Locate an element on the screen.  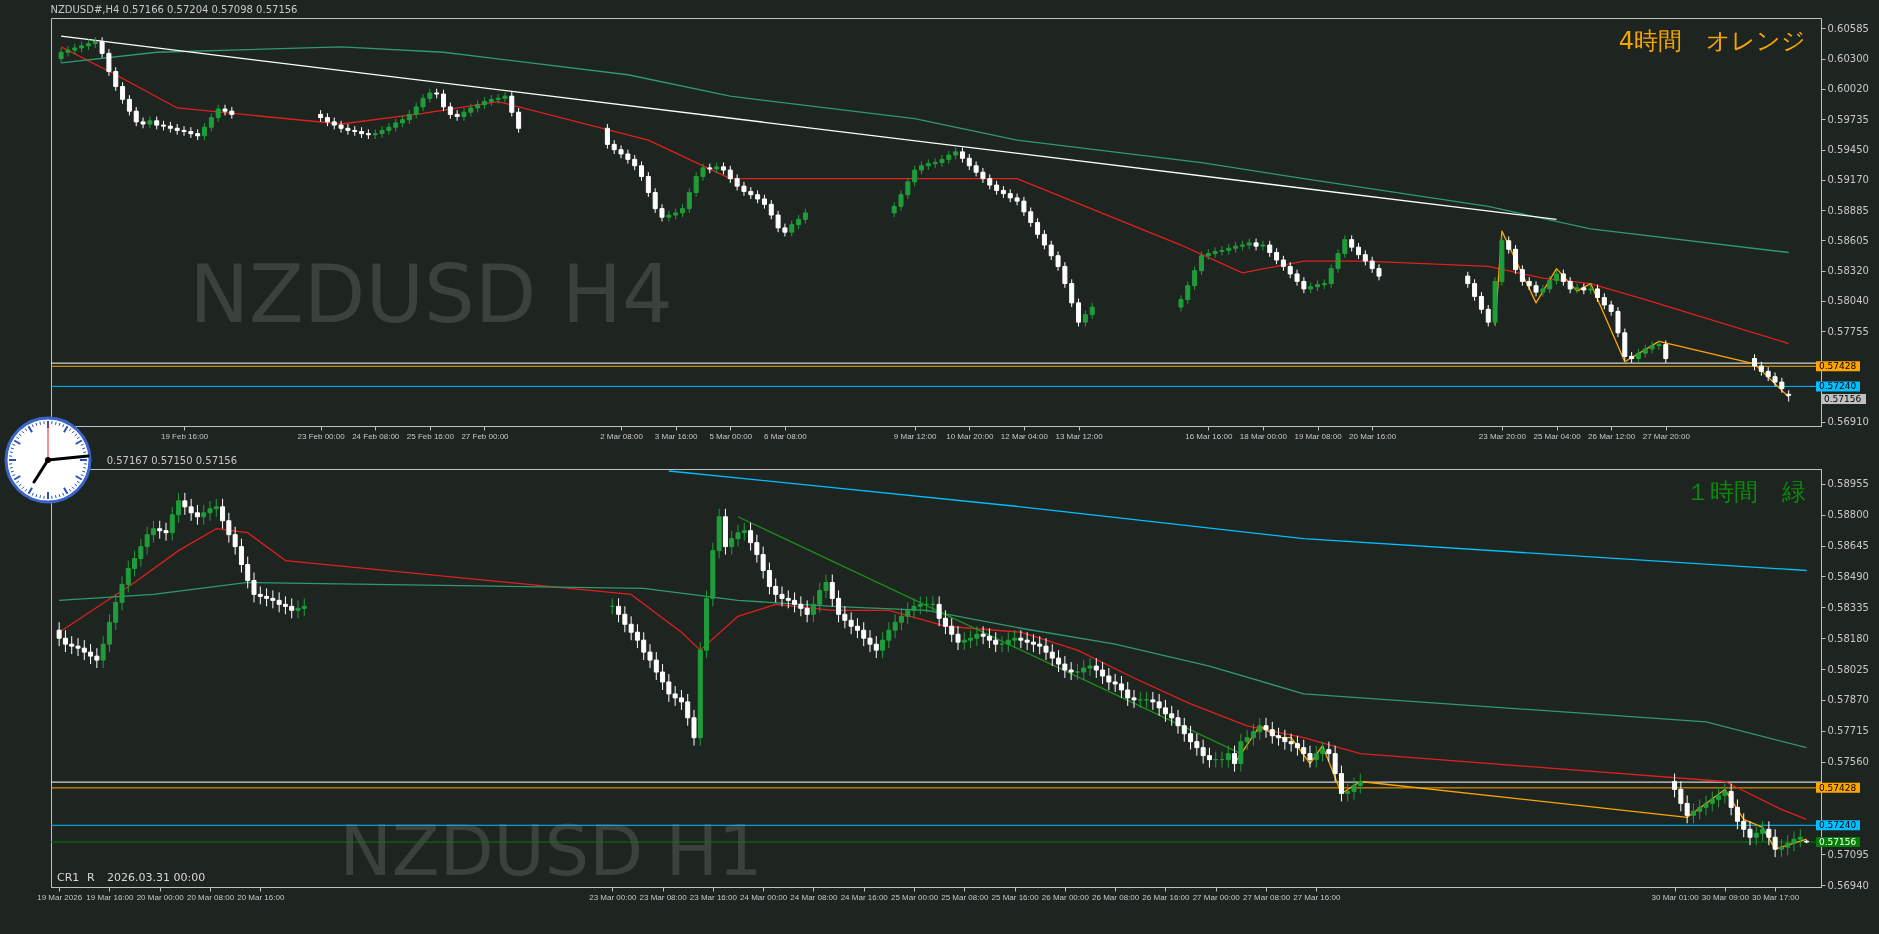
x-tick-label: 26 Mar 00:00 is located at coordinates (1065, 897).